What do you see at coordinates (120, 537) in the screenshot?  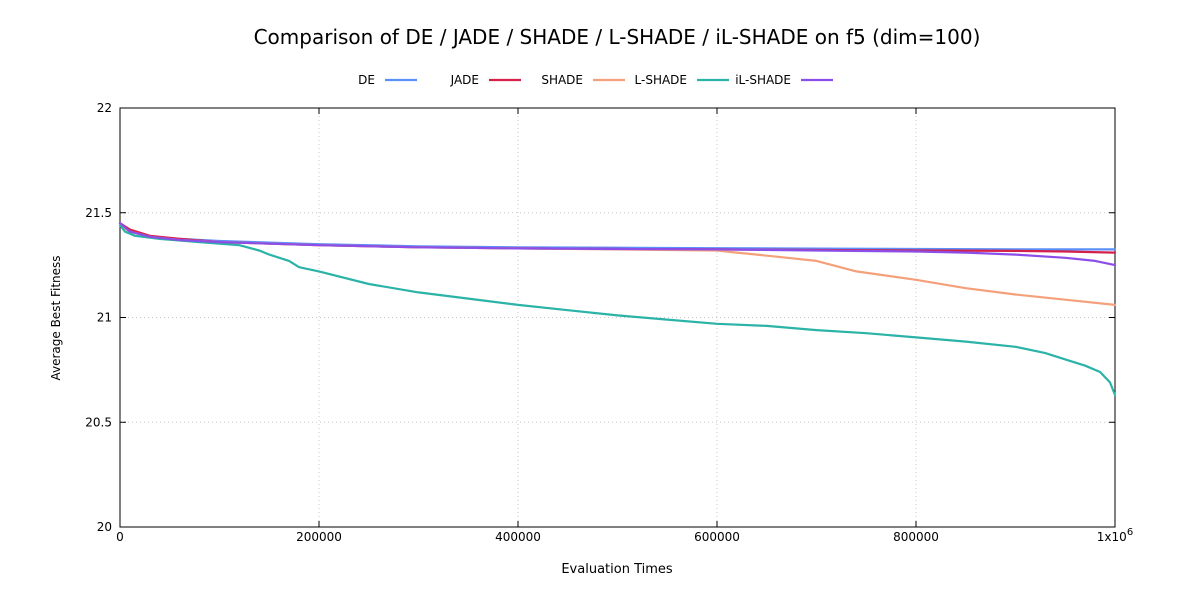 I see `x-tick-label: 0` at bounding box center [120, 537].